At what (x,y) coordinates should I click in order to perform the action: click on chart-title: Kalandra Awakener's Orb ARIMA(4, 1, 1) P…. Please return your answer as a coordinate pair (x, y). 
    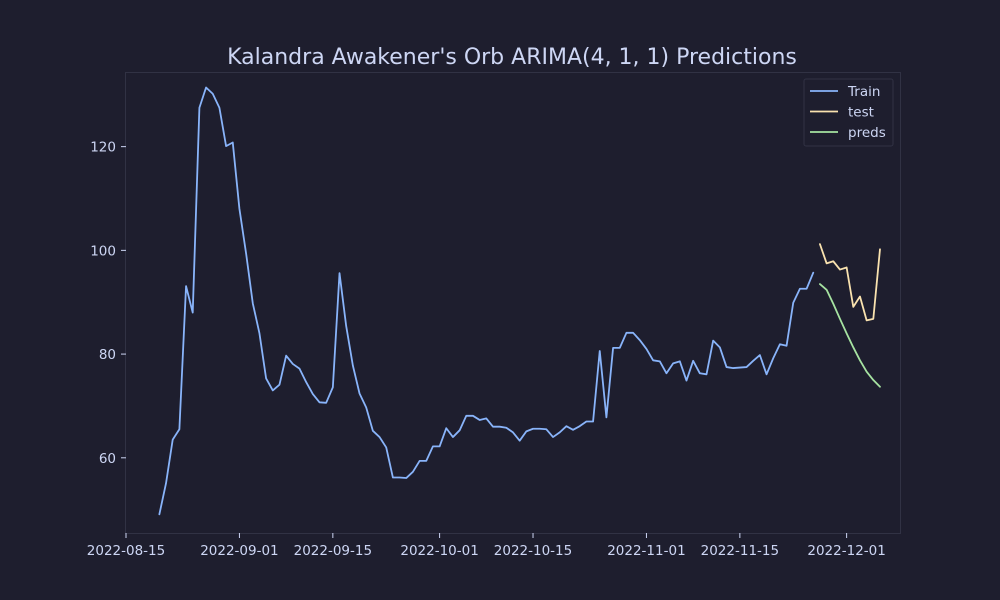
    Looking at the image, I should click on (512, 57).